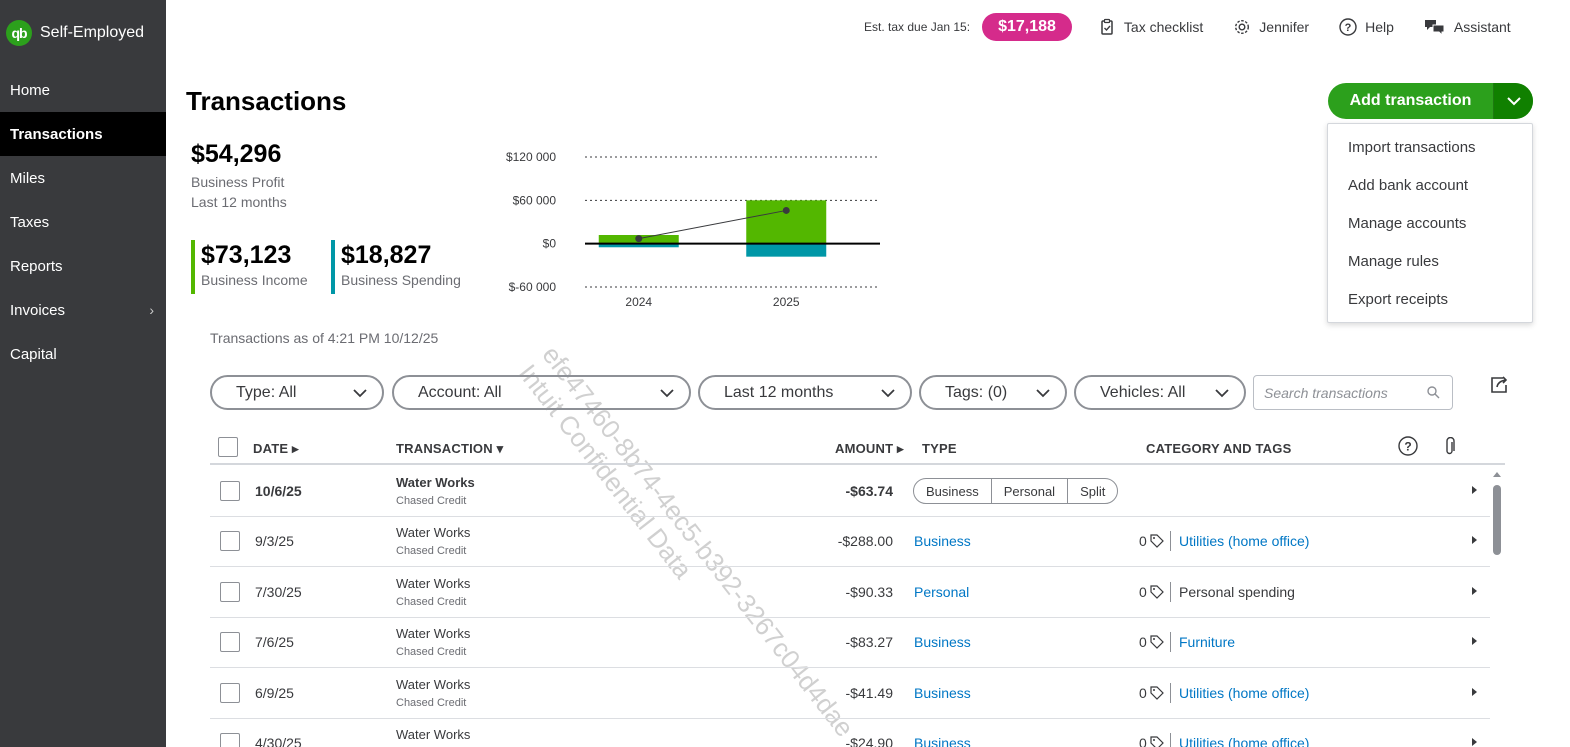 The width and height of the screenshot is (1570, 747). What do you see at coordinates (83, 354) in the screenshot?
I see `sidebar-item-capital: Capital` at bounding box center [83, 354].